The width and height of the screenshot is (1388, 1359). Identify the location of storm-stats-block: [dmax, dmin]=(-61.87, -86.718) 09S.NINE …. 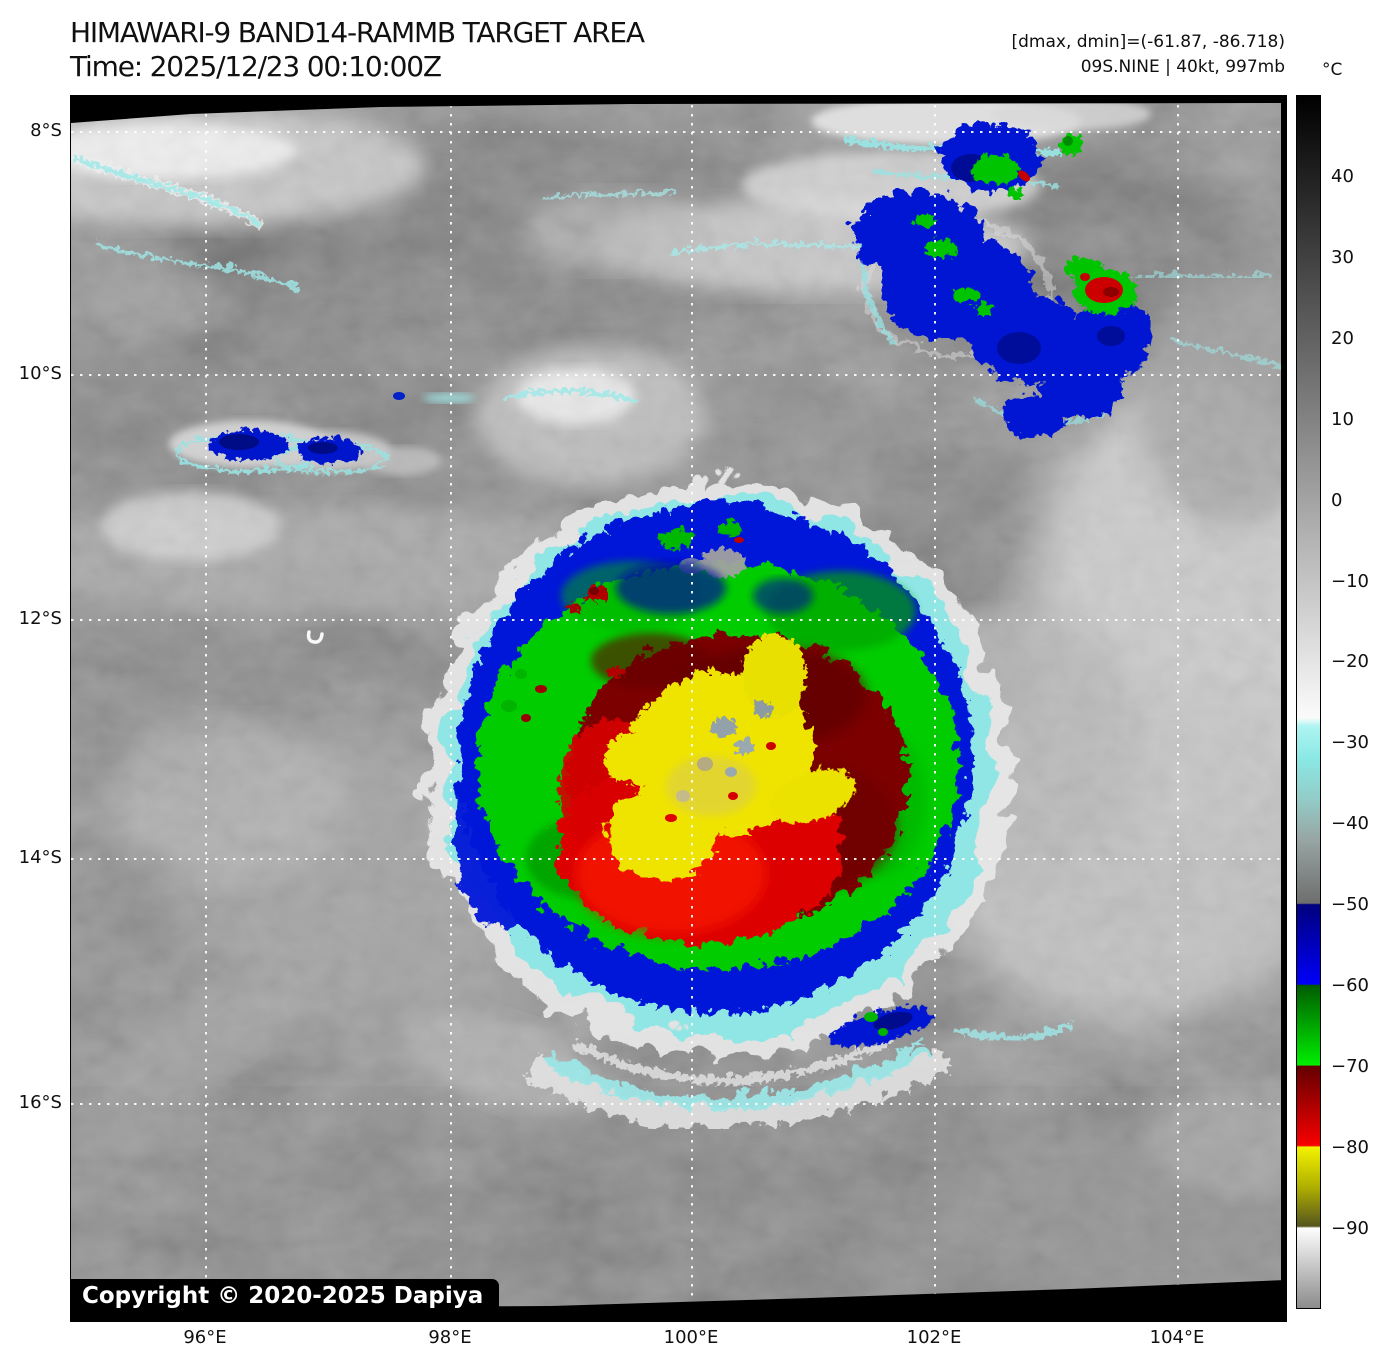
(1149, 55).